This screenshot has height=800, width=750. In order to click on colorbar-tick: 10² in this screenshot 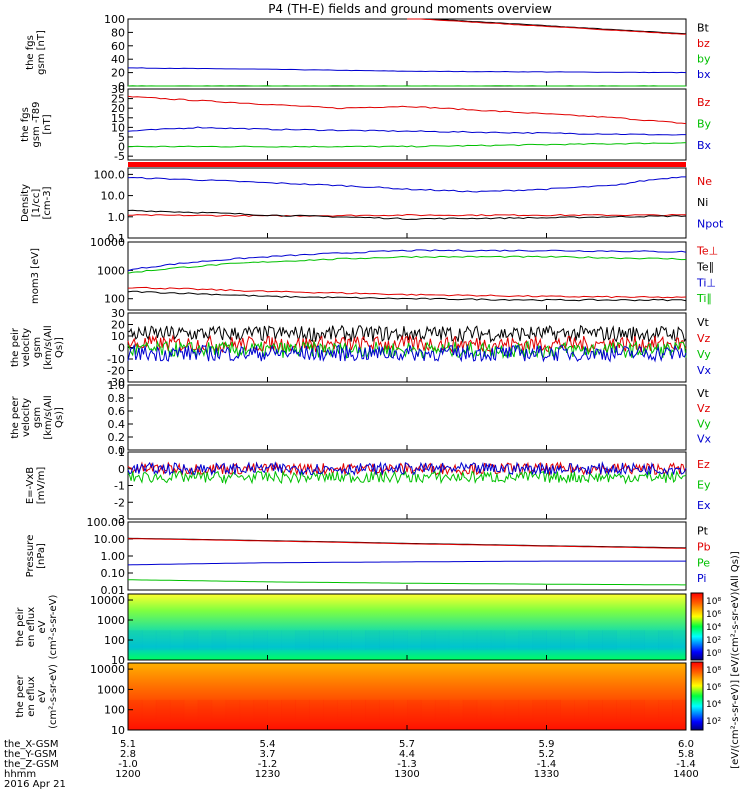, I will do `click(713, 641)`.